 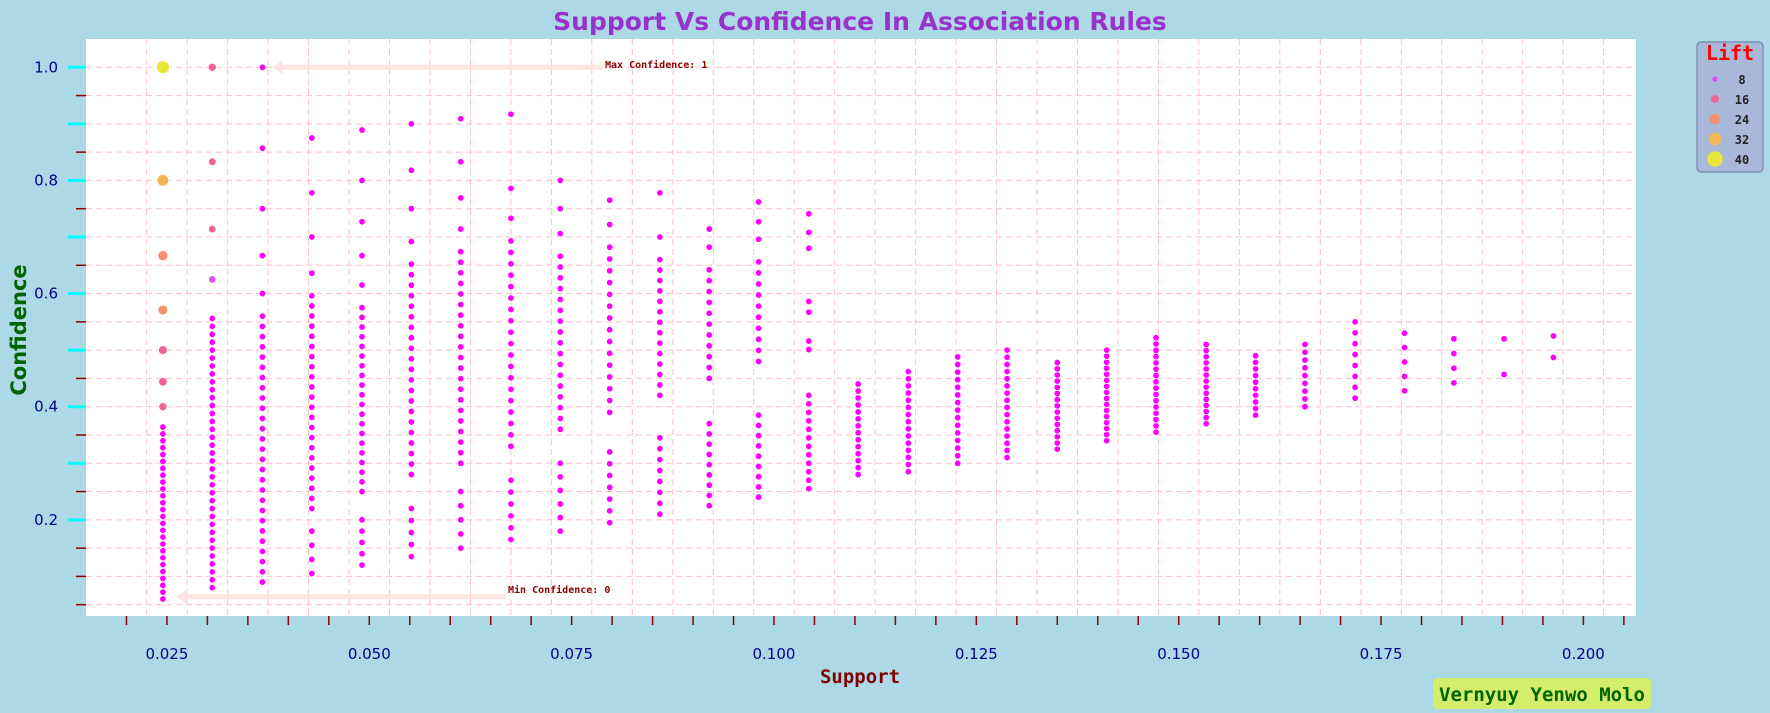 I want to click on y-tick-label: 0.2, so click(x=46, y=520).